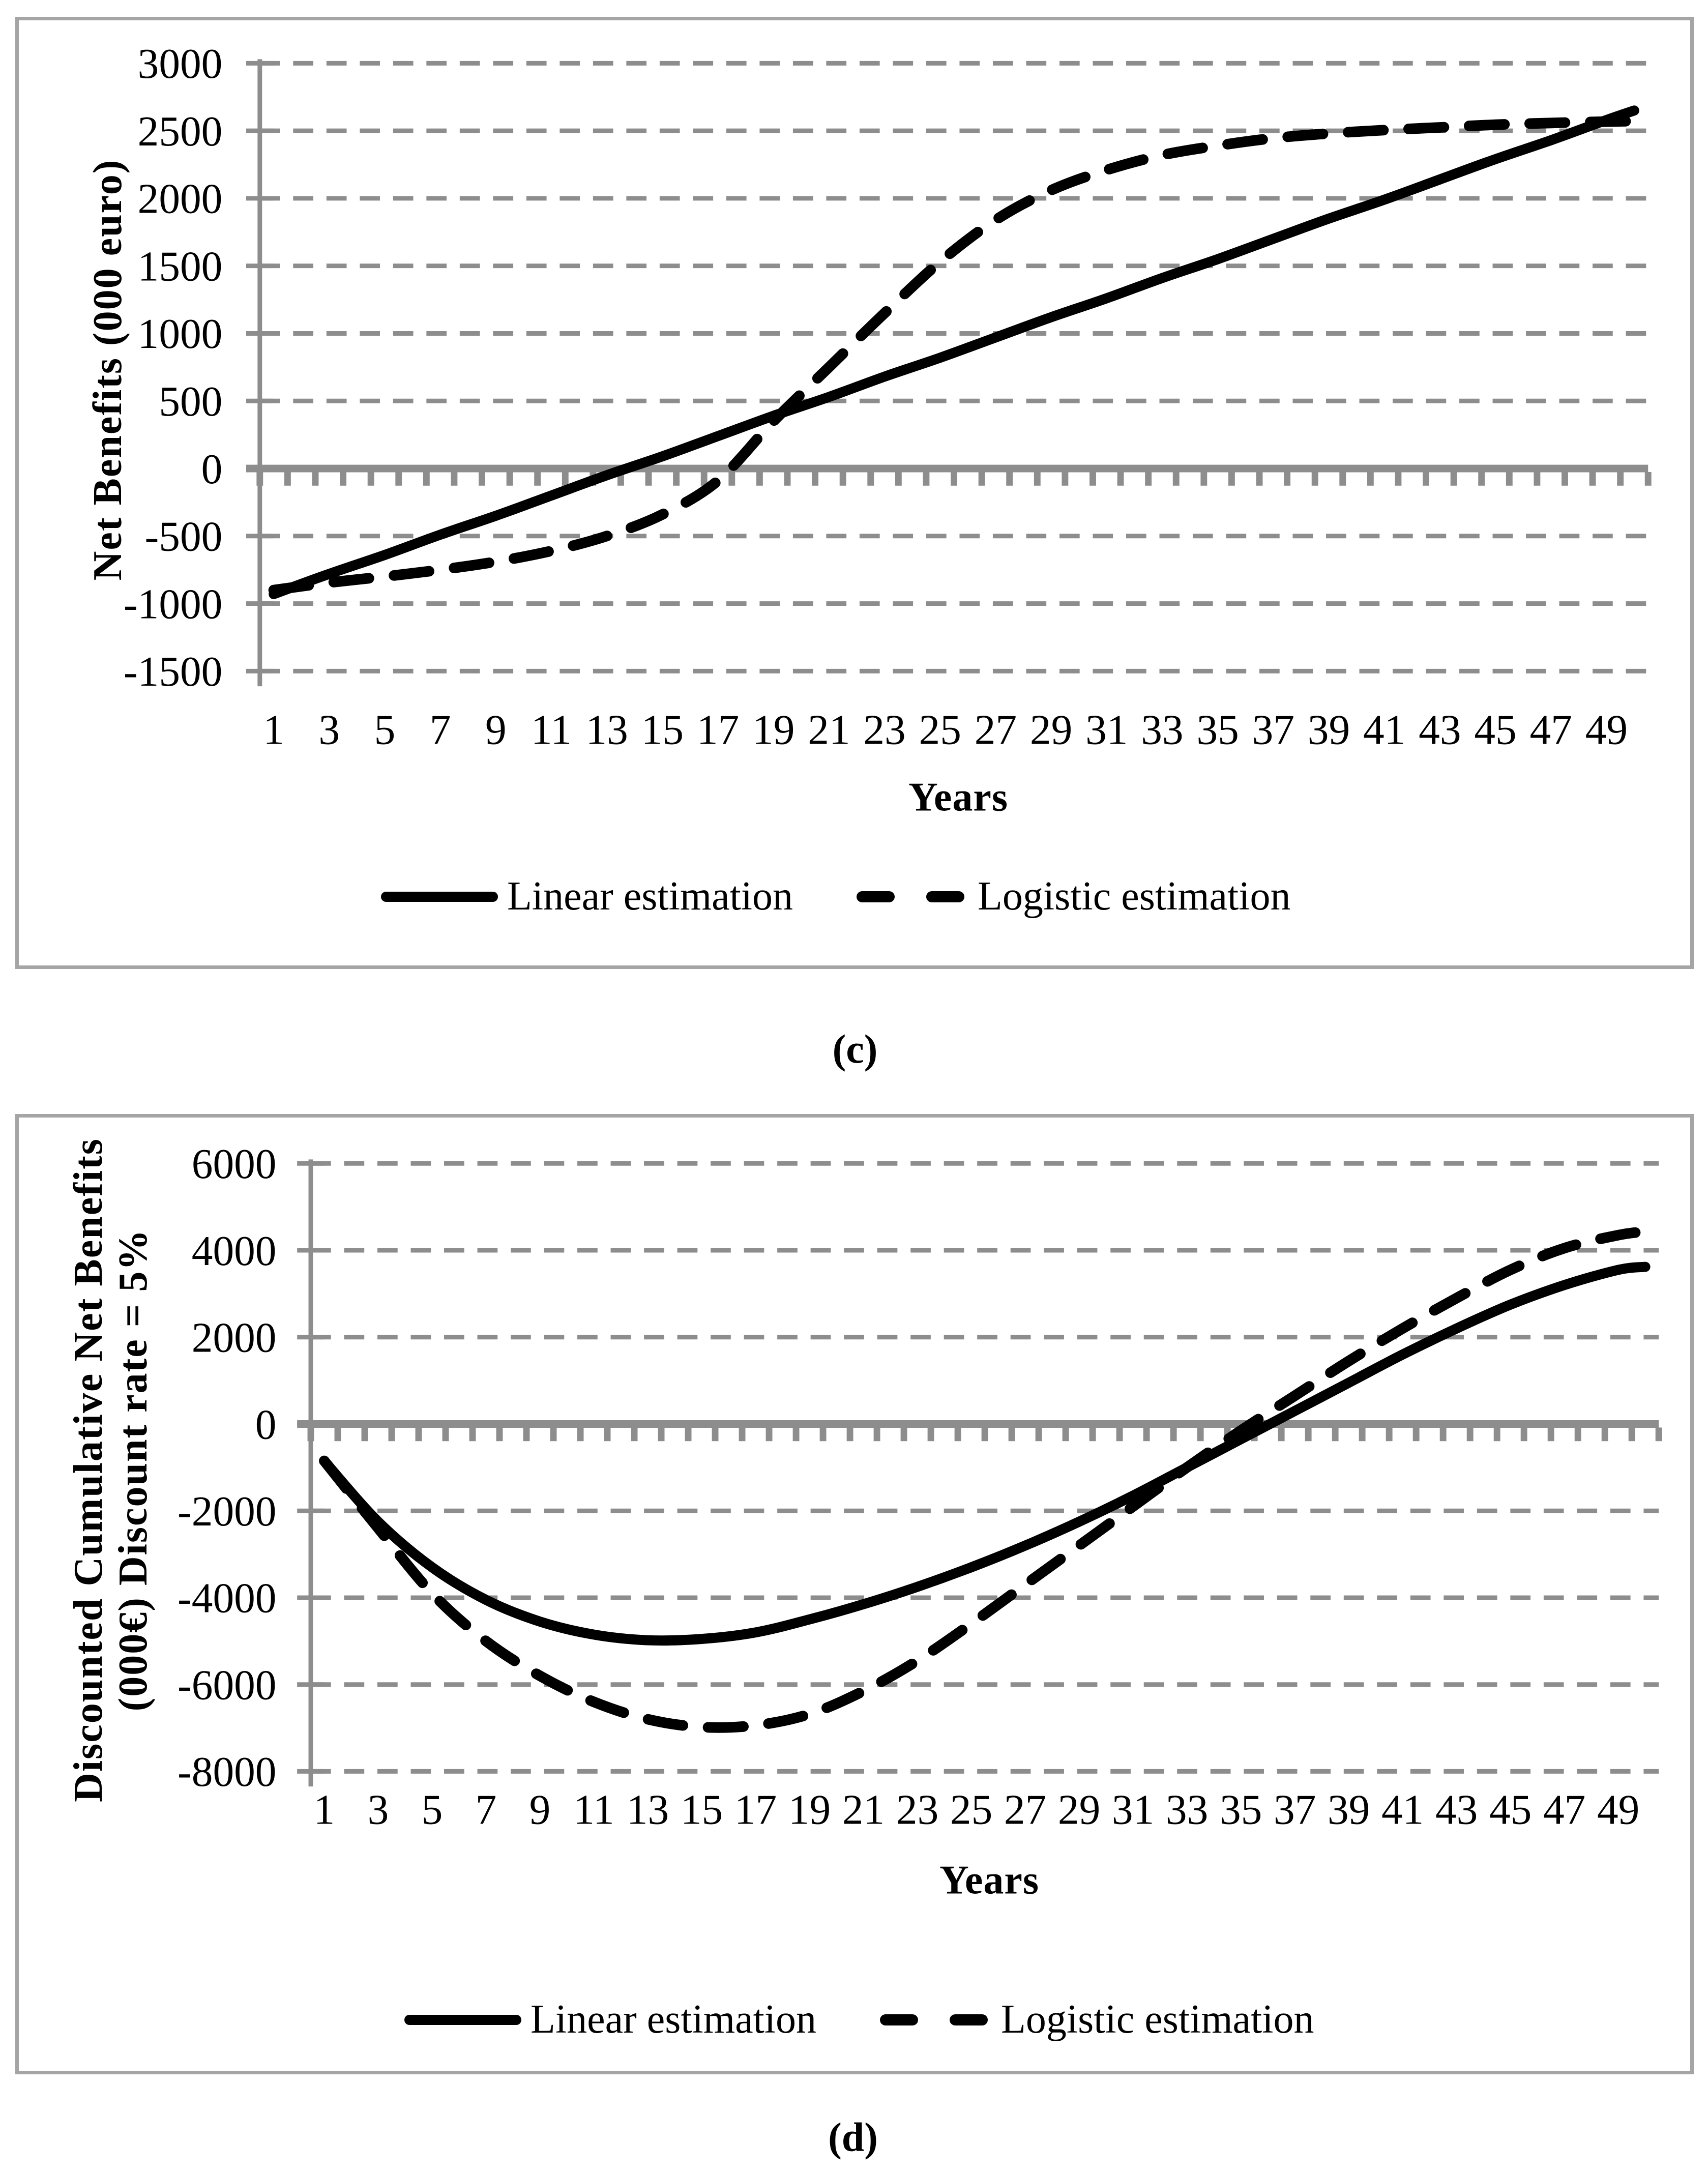  I want to click on y-tick-label: -1000, so click(173, 604).